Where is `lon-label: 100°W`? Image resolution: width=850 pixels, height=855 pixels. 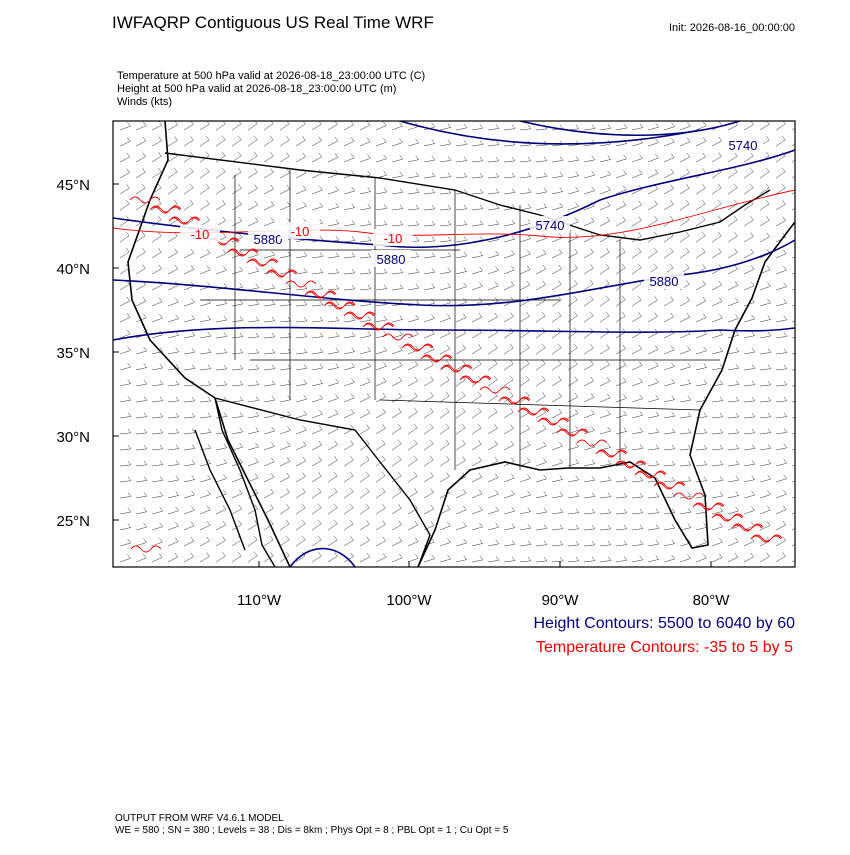 lon-label: 100°W is located at coordinates (409, 600).